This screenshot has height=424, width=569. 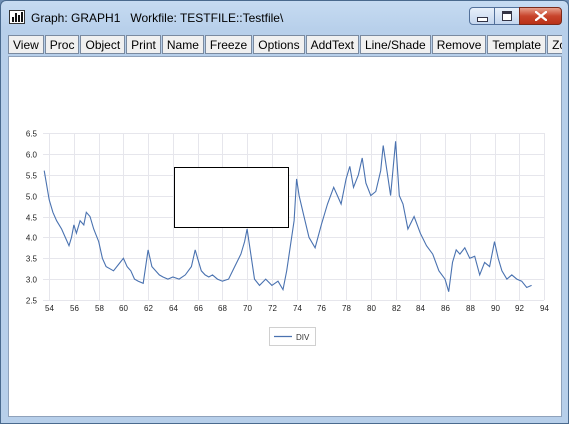 What do you see at coordinates (395, 44) in the screenshot?
I see `line-shade-button: Line/Shade` at bounding box center [395, 44].